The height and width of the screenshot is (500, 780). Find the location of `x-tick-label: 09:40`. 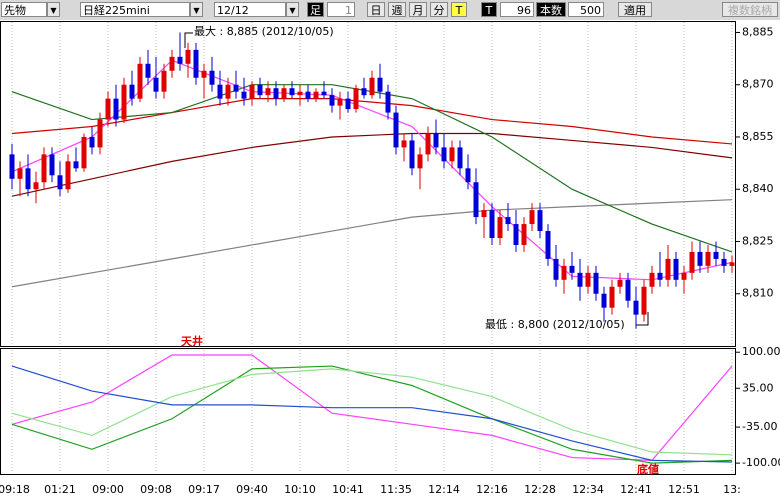

x-tick-label: 09:40 is located at coordinates (252, 489).